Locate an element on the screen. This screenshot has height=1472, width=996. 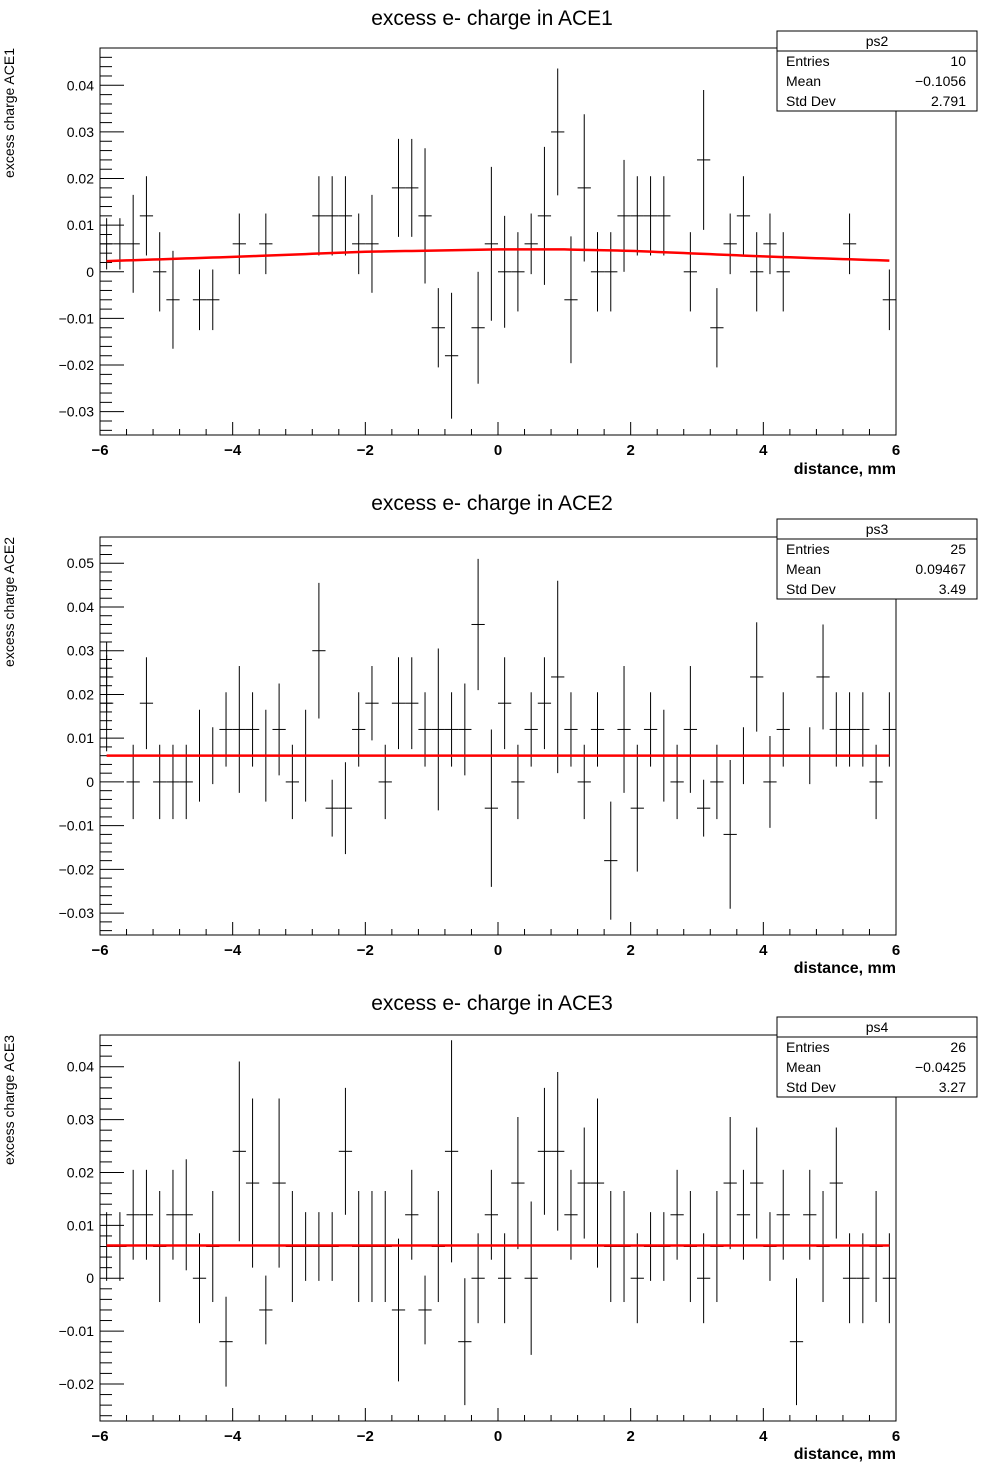
chart-title: excess e- charge in ACE3 is located at coordinates (492, 1003).